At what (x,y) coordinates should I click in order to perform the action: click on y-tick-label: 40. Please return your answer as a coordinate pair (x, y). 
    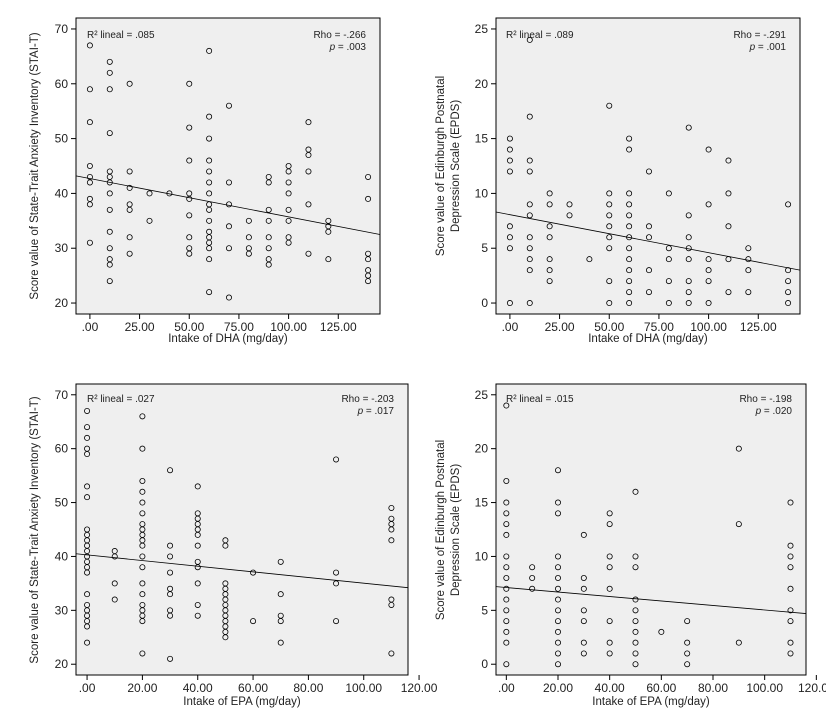
    Looking at the image, I should click on (62, 193).